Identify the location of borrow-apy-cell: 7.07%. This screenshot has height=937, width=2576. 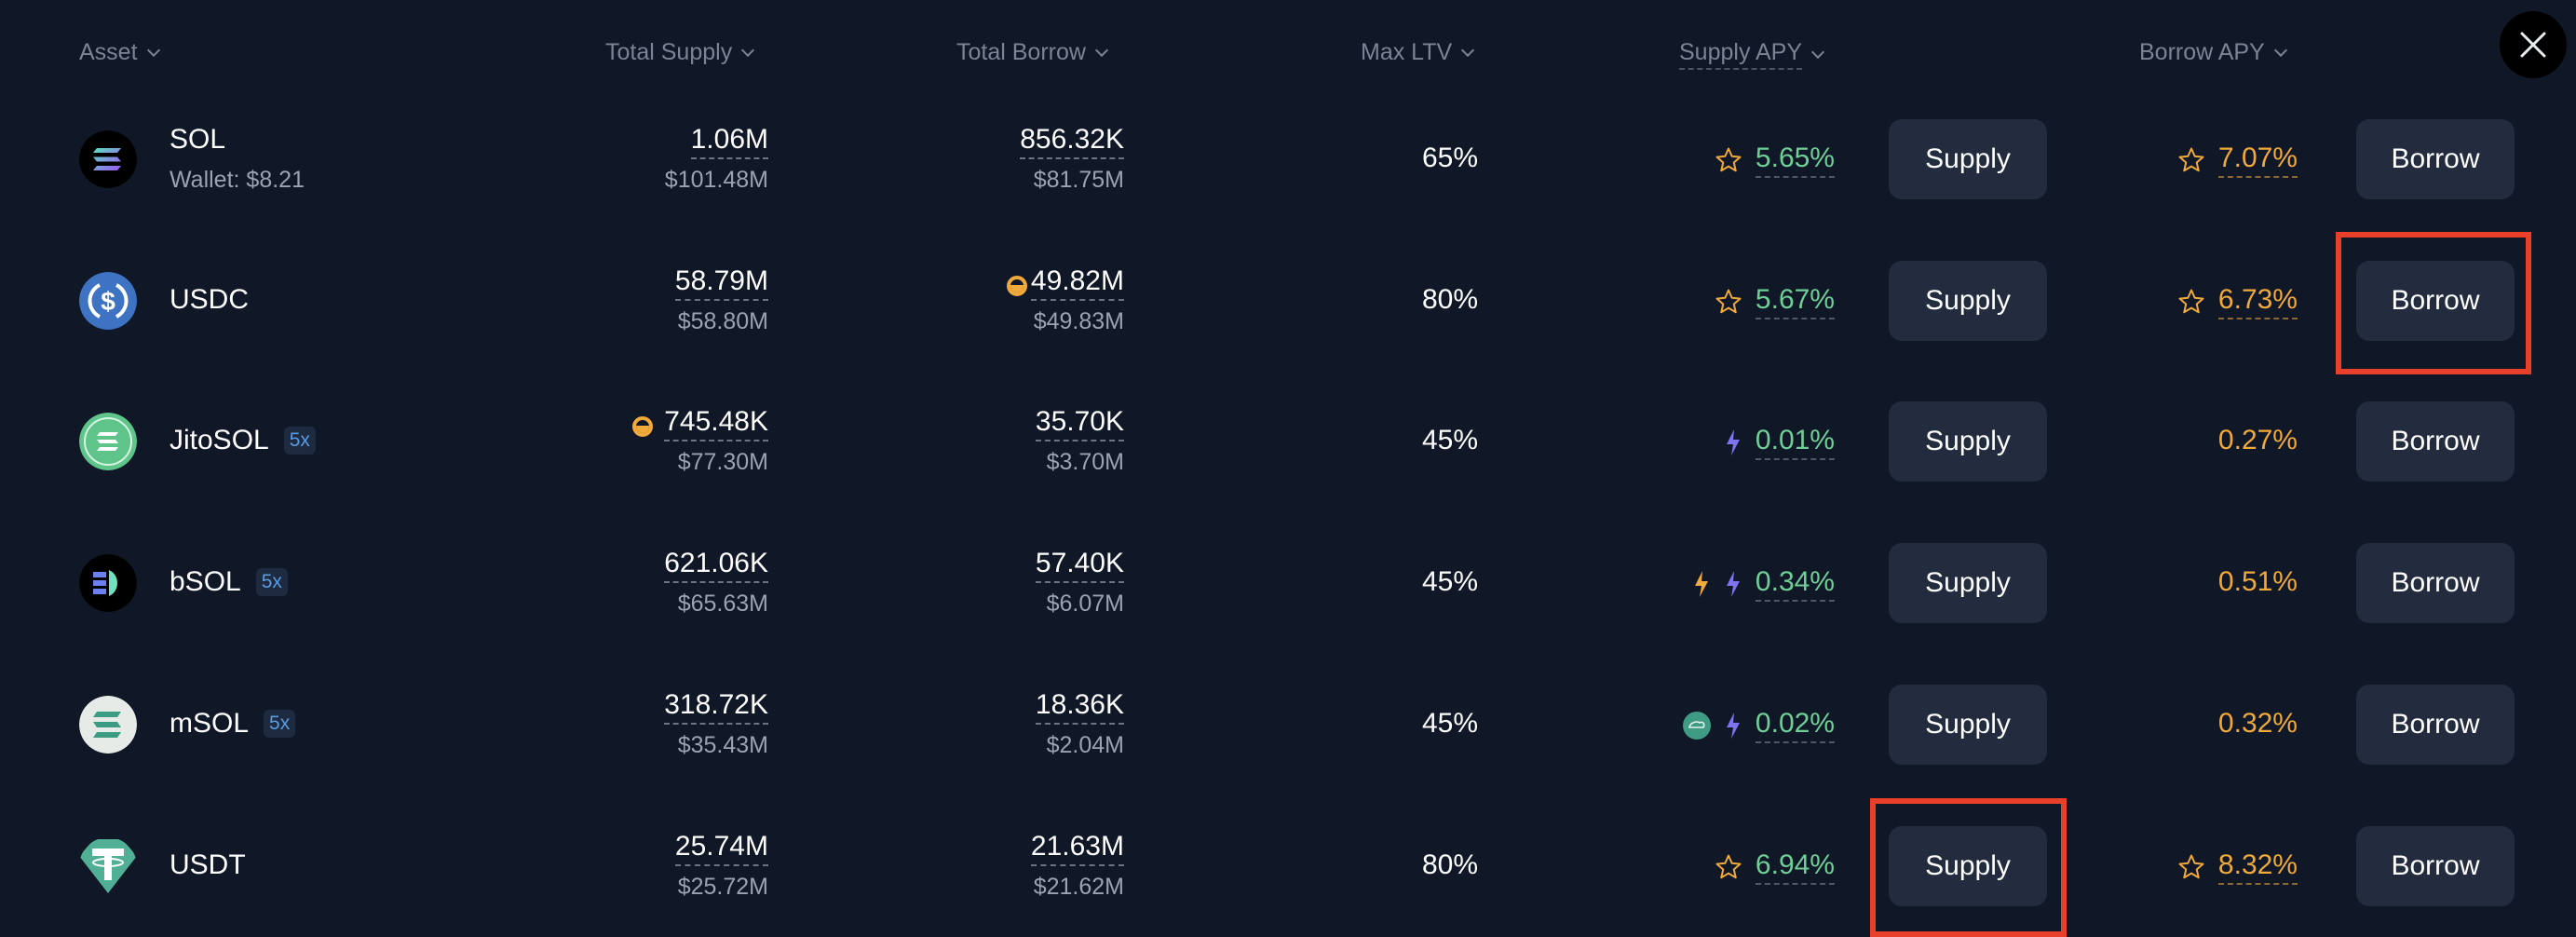
(2237, 160).